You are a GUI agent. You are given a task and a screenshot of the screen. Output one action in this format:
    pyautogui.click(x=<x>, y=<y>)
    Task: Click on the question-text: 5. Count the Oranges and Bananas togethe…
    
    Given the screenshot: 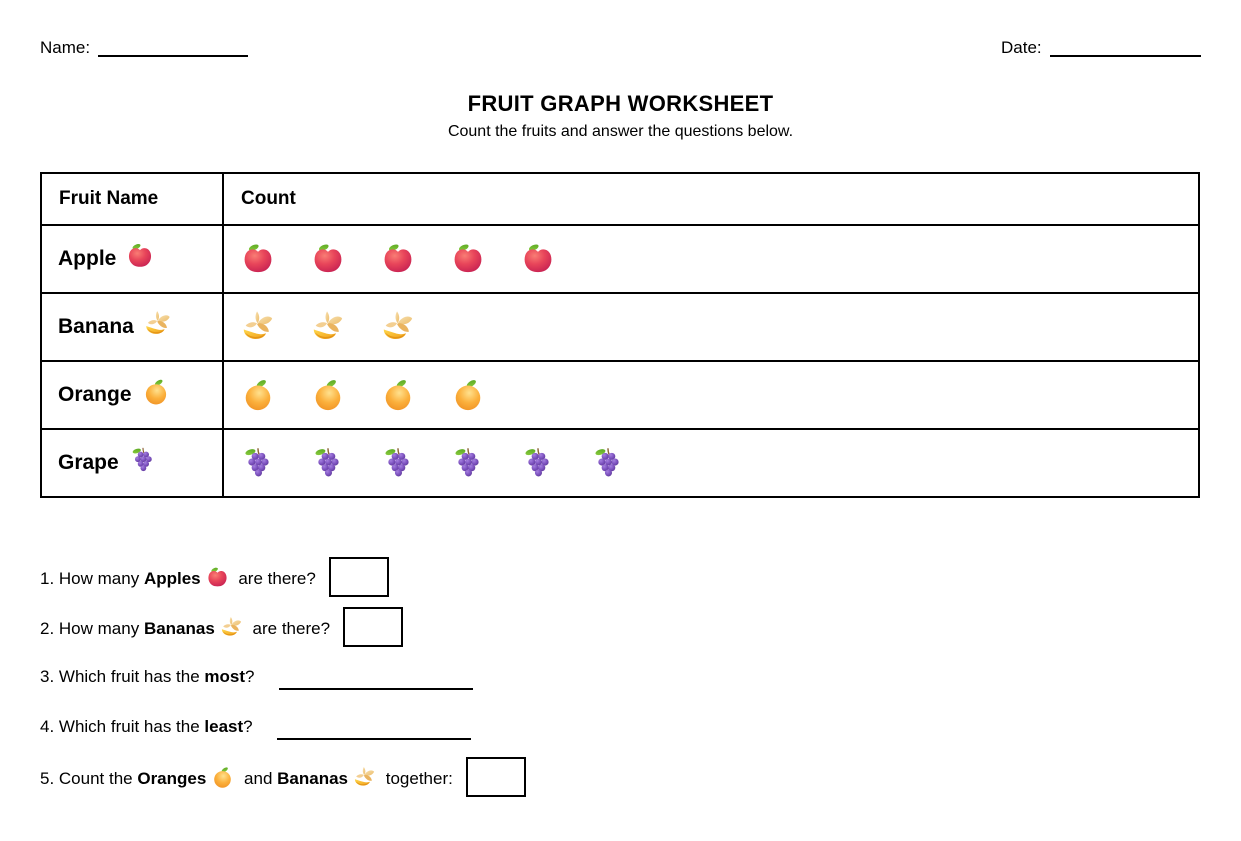 What is the action you would take?
    pyautogui.click(x=246, y=777)
    